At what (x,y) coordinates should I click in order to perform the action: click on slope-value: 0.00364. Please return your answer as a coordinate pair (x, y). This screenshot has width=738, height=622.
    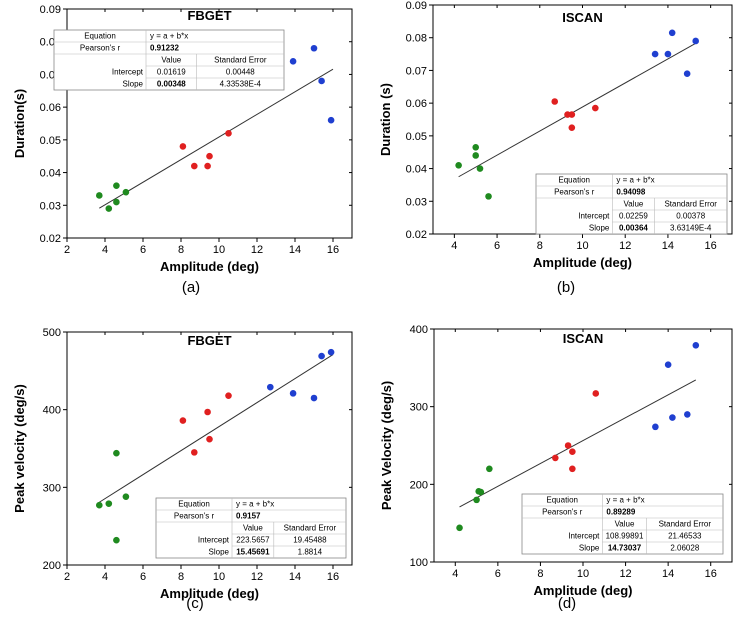
    Looking at the image, I should click on (633, 228).